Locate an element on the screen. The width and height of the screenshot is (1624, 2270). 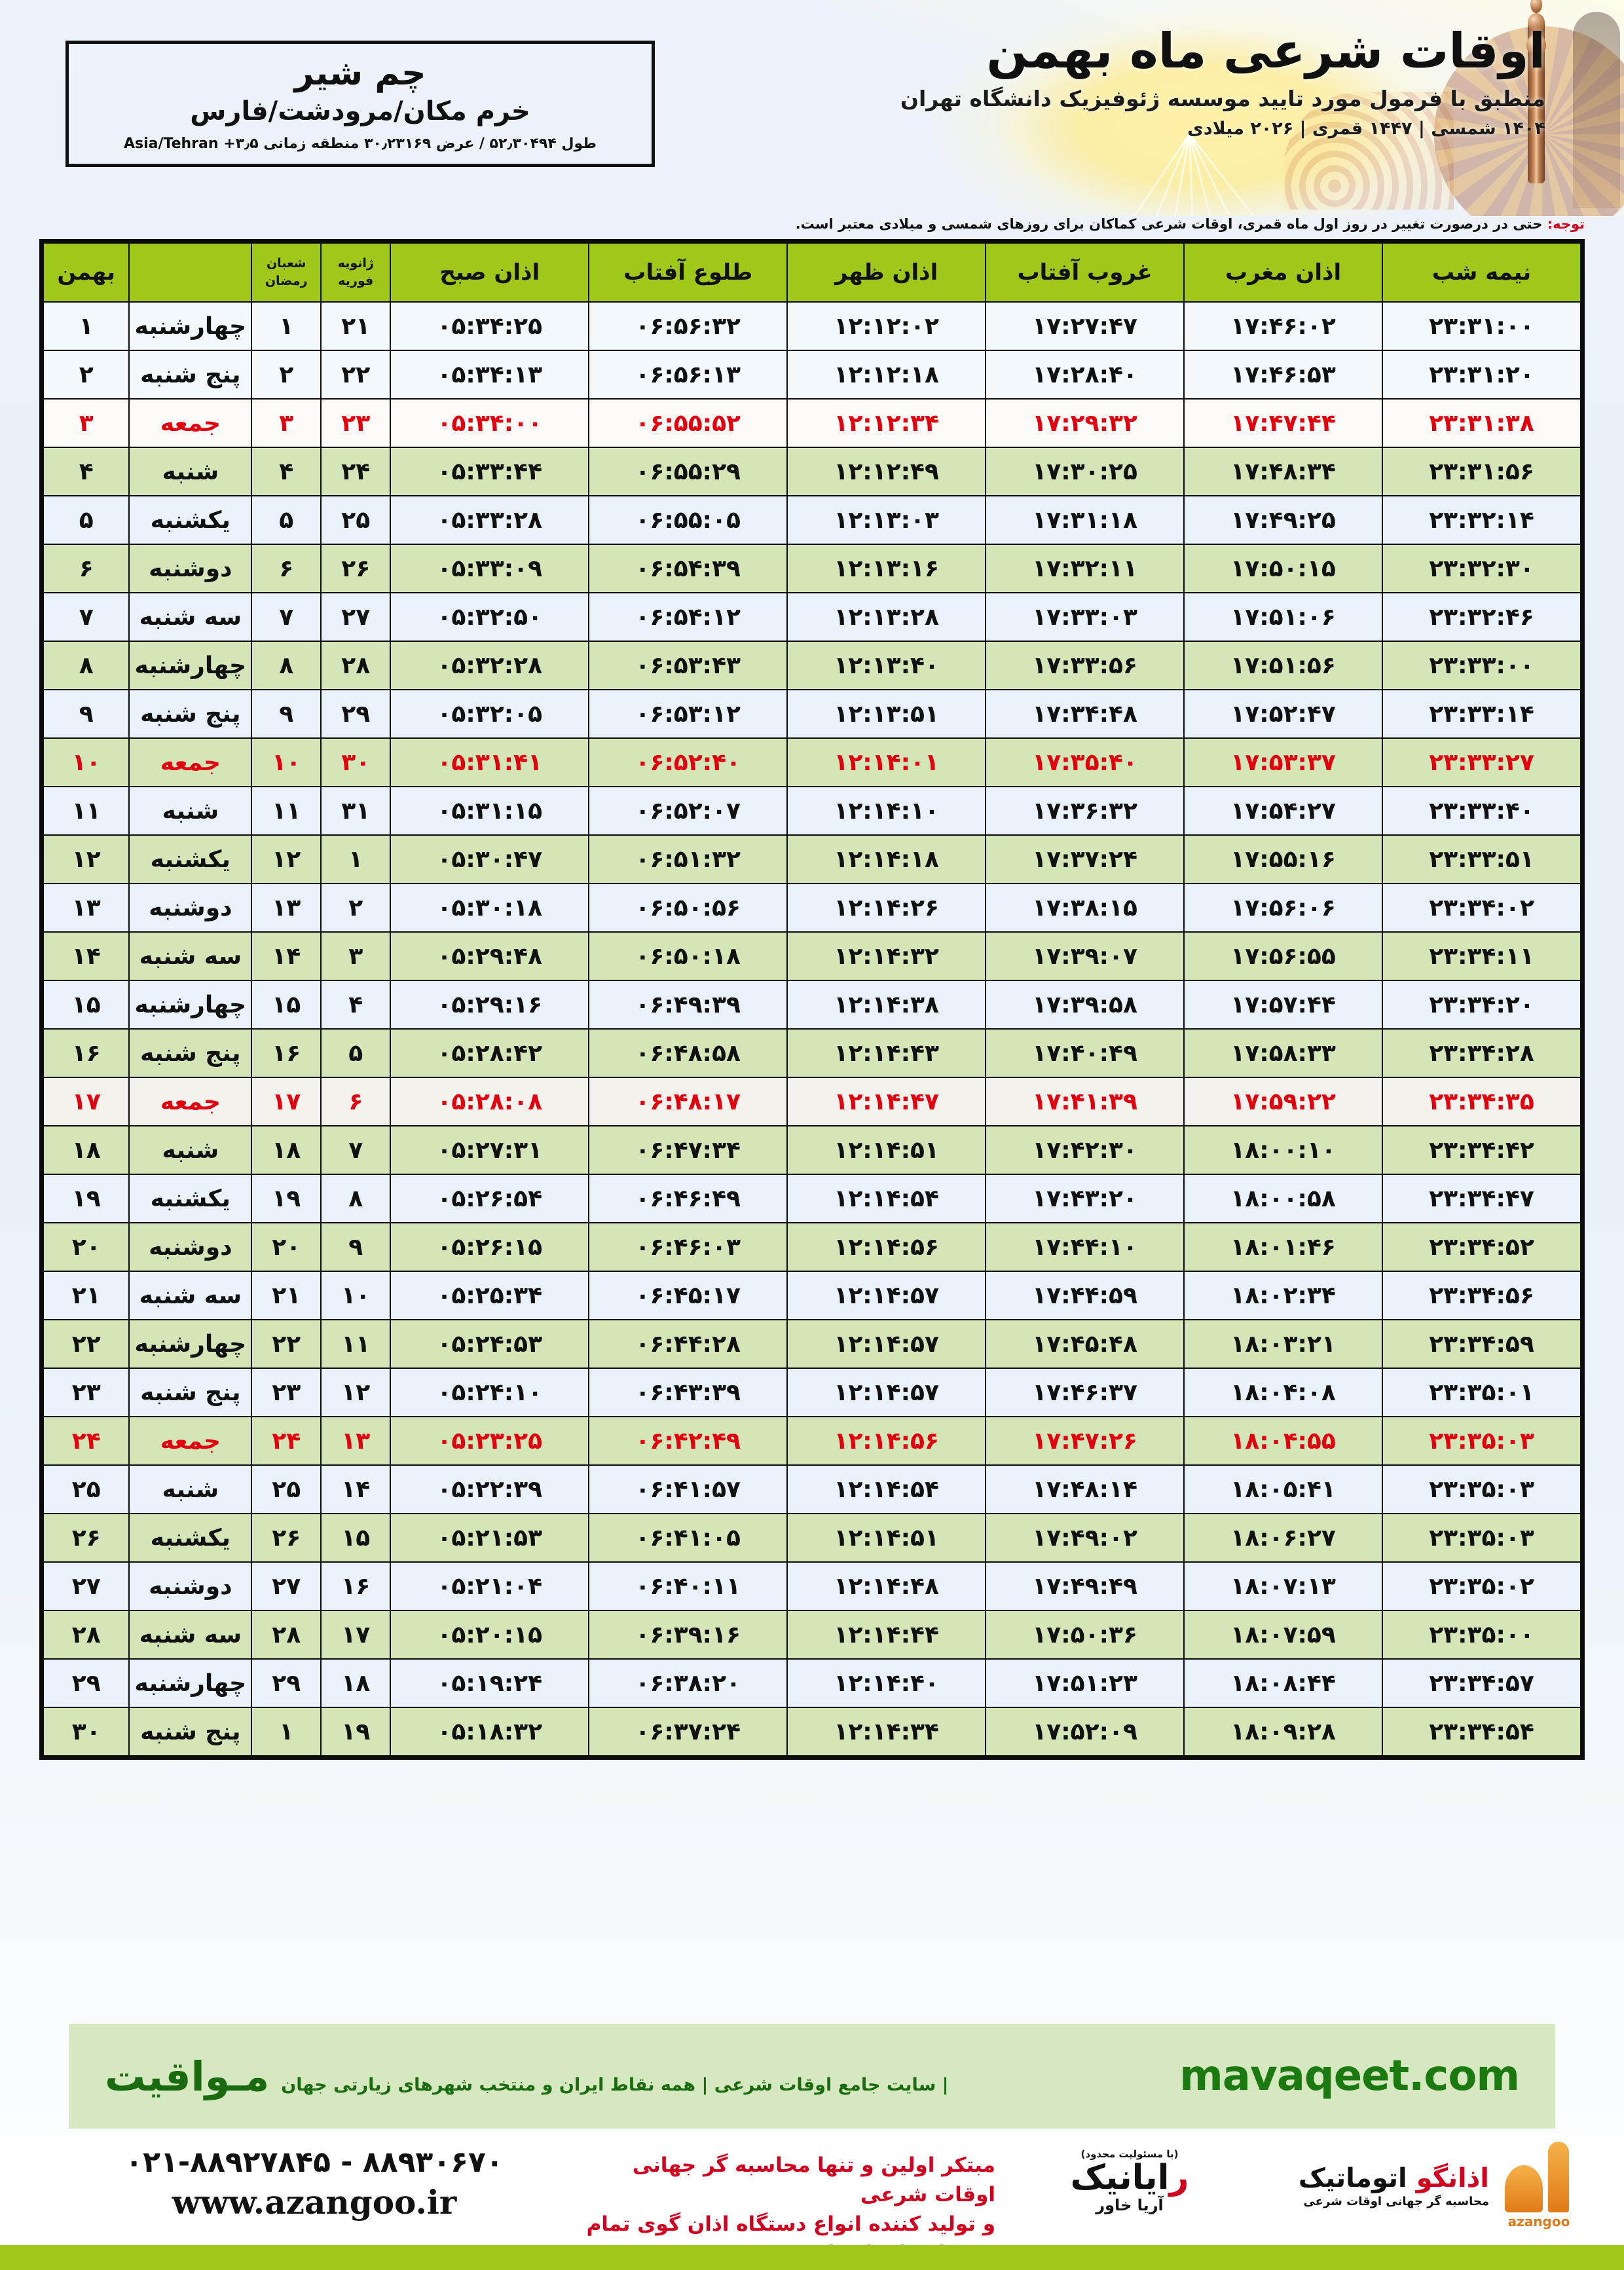
cell-sunset: ۱۷:۳۷:۲۴ is located at coordinates (1085, 859).